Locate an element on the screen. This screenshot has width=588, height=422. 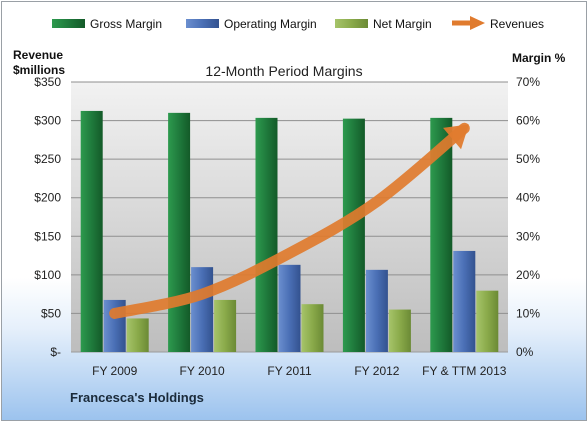
left-axis-label-line2: $millions is located at coordinates (39, 70).